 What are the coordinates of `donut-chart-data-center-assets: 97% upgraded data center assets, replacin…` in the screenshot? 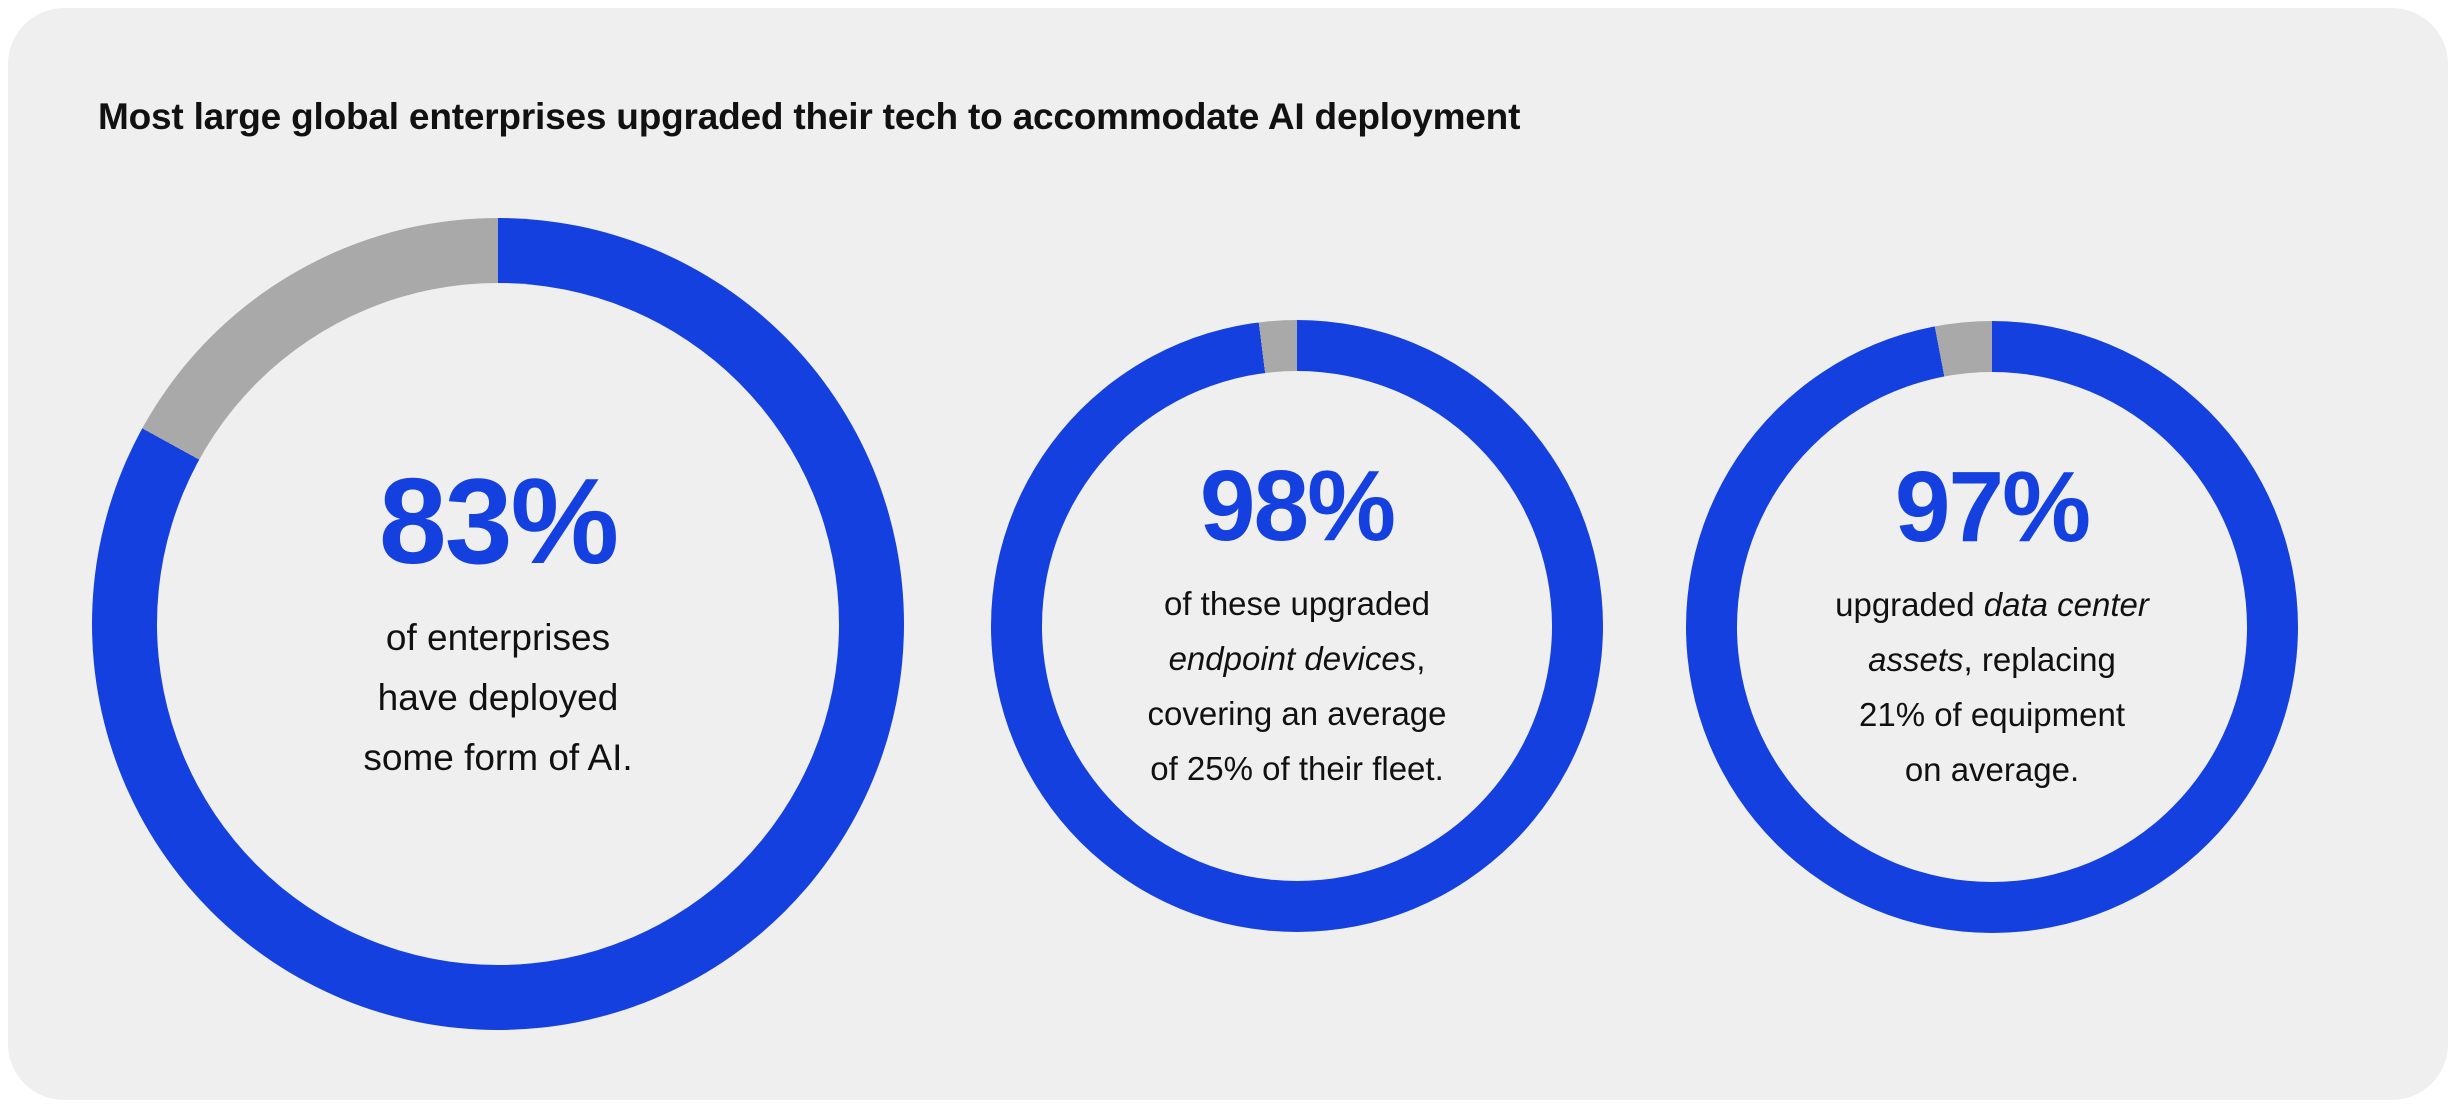 It's located at (1992, 627).